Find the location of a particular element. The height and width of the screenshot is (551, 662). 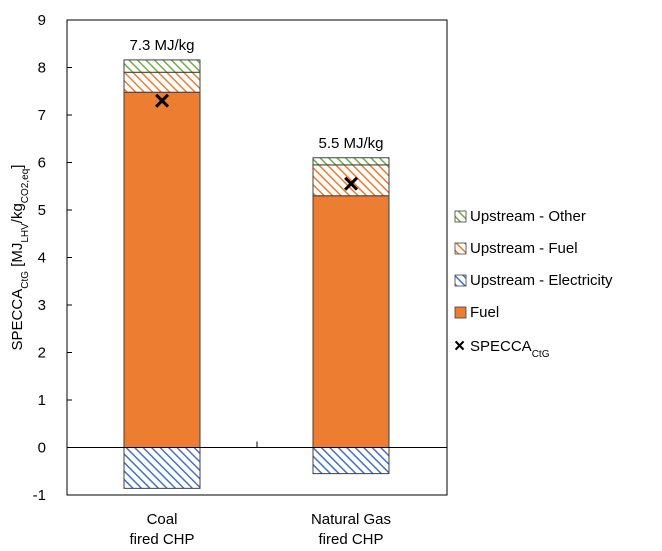

marker-specca-ctg-1: × is located at coordinates (351, 183).